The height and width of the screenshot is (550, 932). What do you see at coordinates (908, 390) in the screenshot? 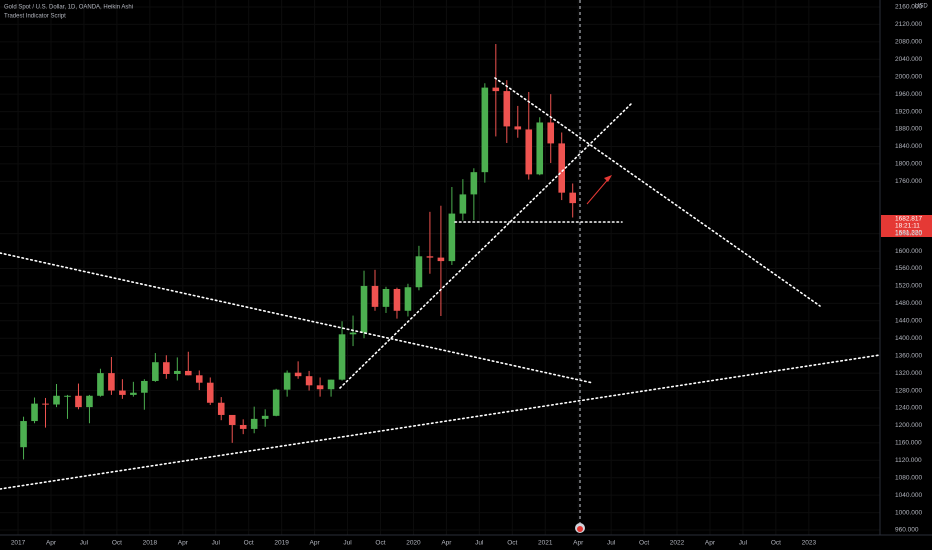
I see `y-tick-label: 1280.000` at bounding box center [908, 390].